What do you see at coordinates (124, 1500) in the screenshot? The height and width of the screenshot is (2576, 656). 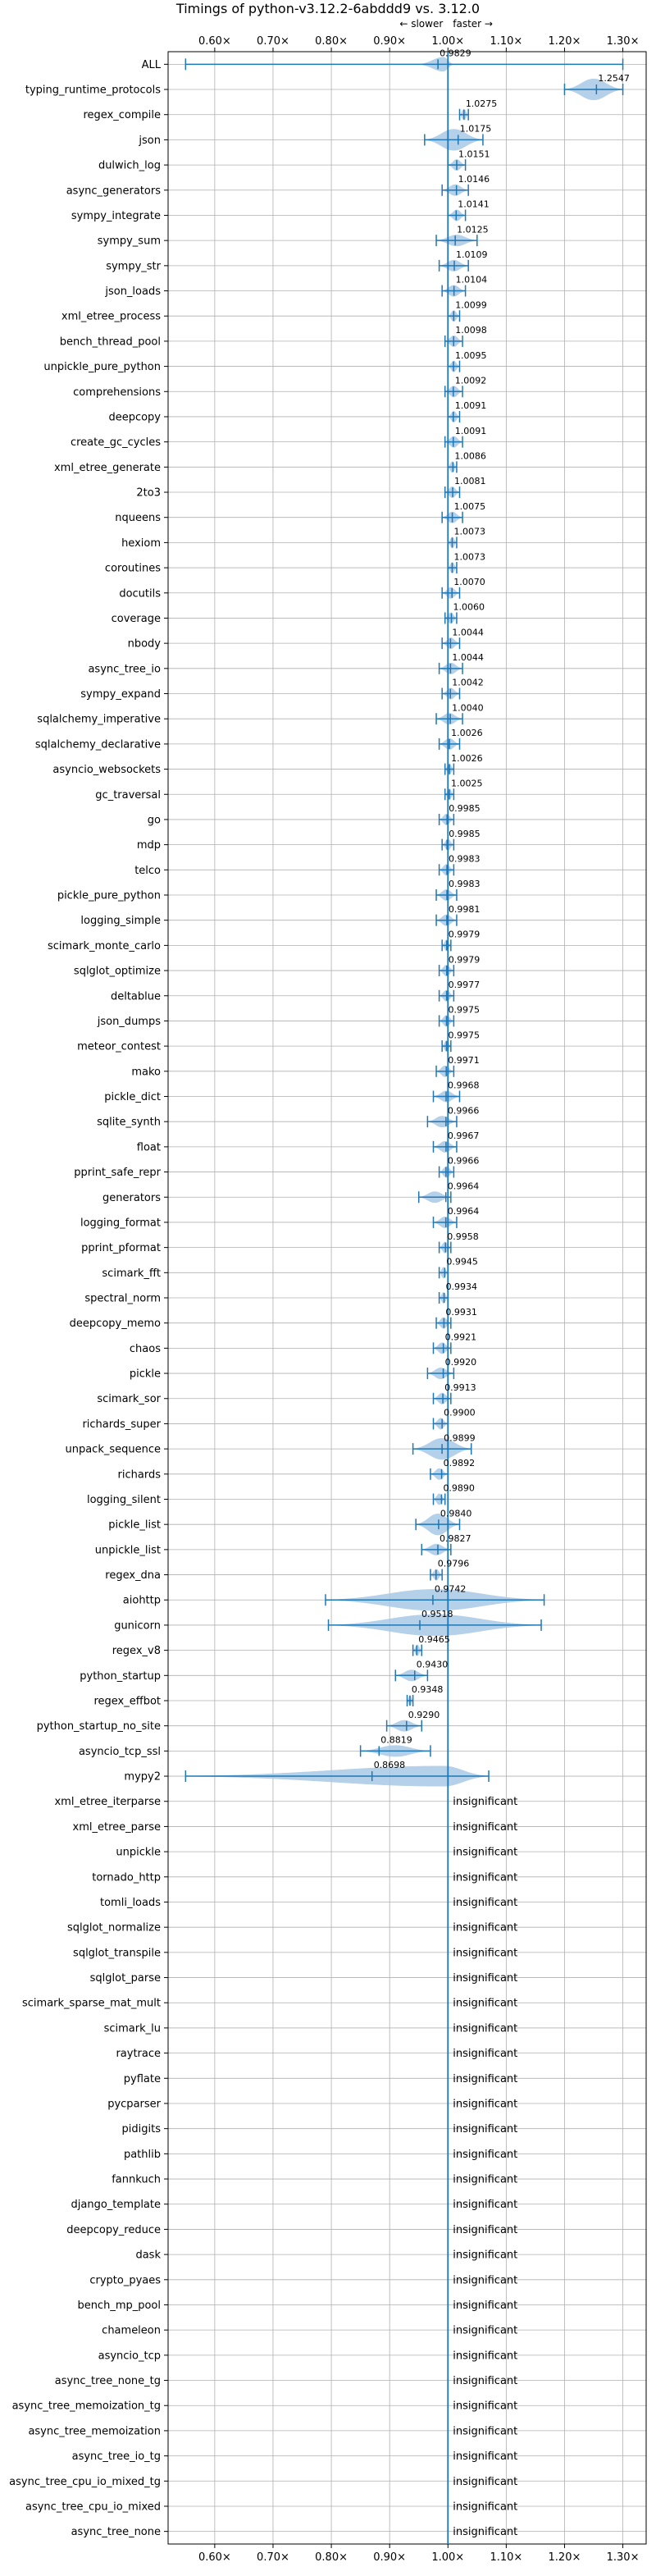 I see `category-label: logging_silent` at bounding box center [124, 1500].